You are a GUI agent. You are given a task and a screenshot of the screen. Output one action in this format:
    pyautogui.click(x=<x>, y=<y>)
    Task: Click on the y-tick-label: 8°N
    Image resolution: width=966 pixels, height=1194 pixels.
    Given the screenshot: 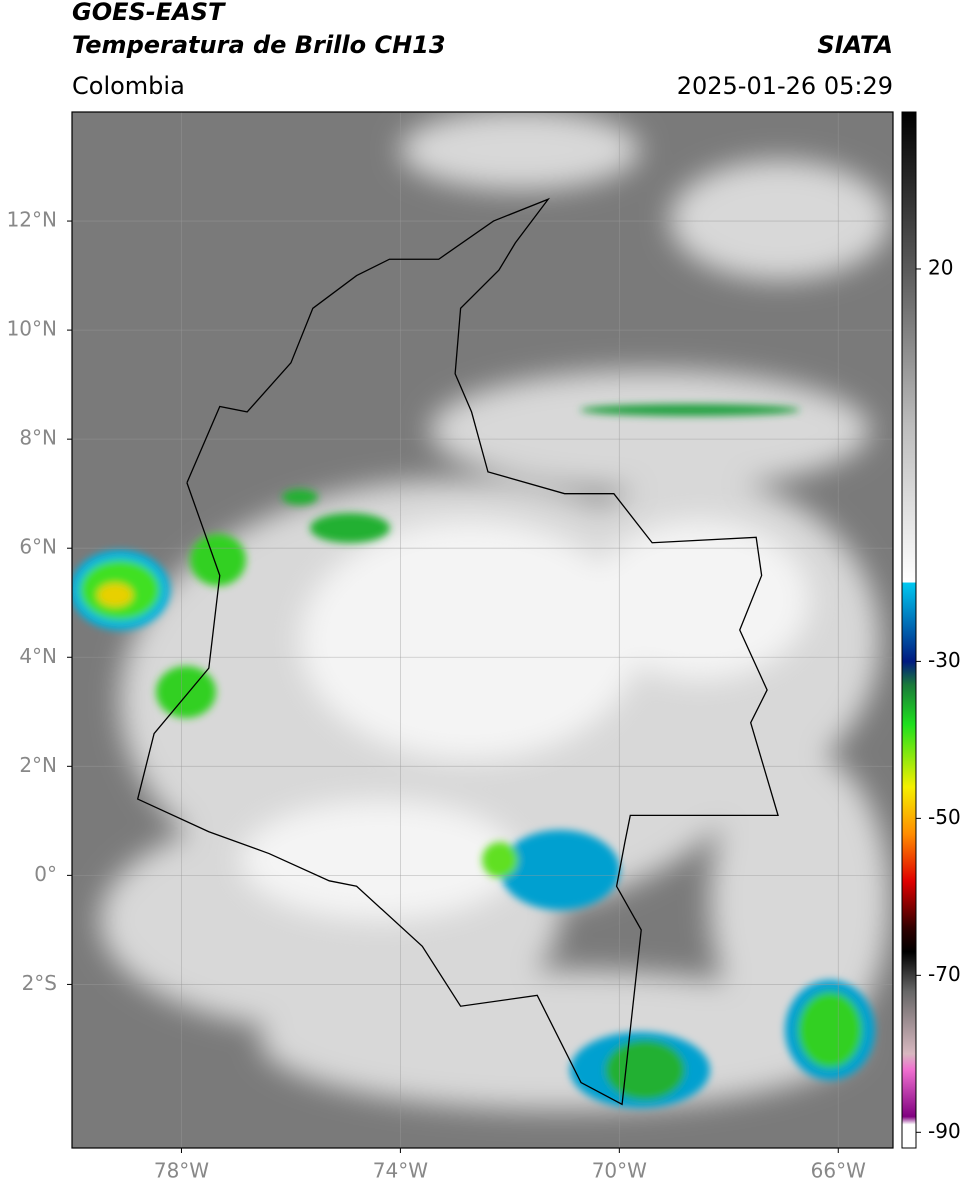 What is the action you would take?
    pyautogui.click(x=38, y=438)
    